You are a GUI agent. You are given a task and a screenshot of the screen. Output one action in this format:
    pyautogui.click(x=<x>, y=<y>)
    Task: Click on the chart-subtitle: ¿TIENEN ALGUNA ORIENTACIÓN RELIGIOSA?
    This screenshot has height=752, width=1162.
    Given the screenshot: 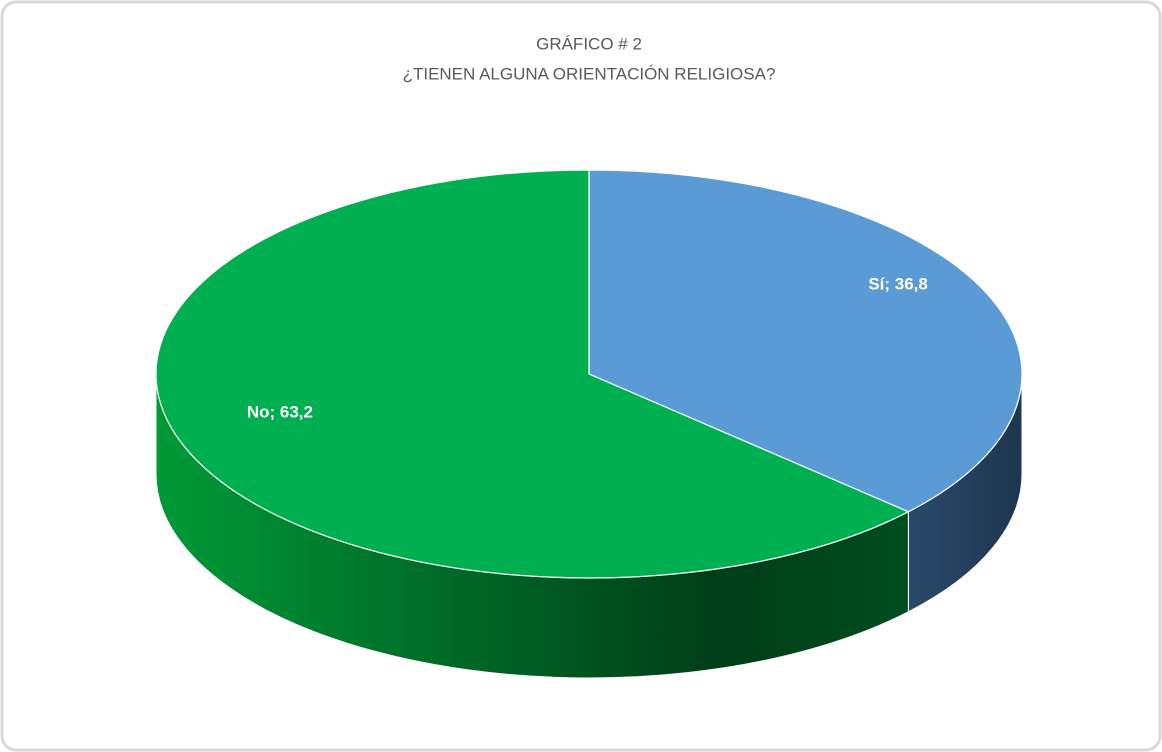 What is the action you would take?
    pyautogui.click(x=589, y=73)
    